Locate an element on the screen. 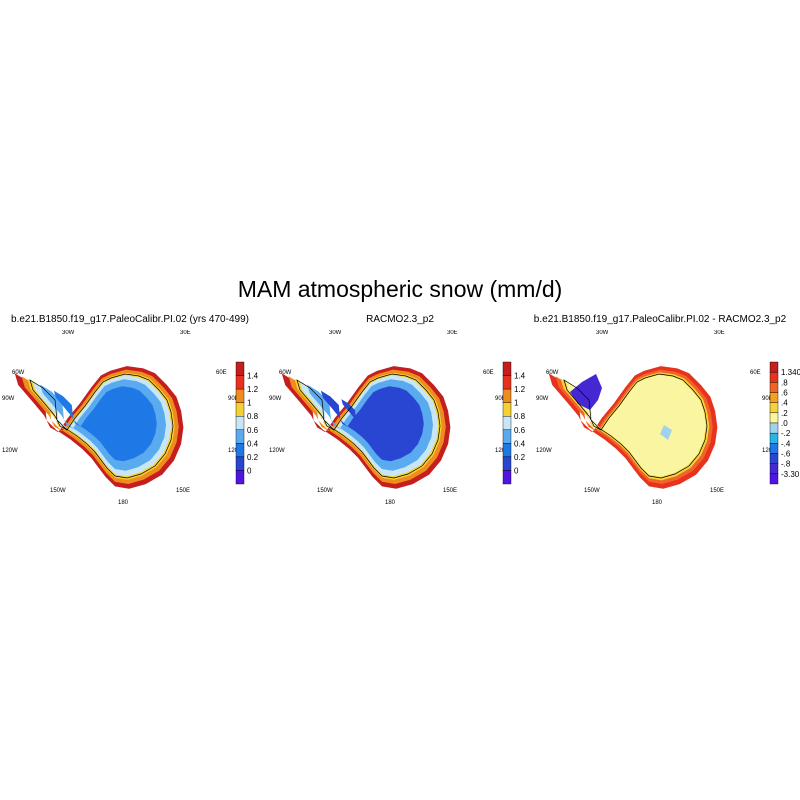 Image resolution: width=800 pixels, height=800 pixels. colorbar-label: .0 is located at coordinates (784, 423).